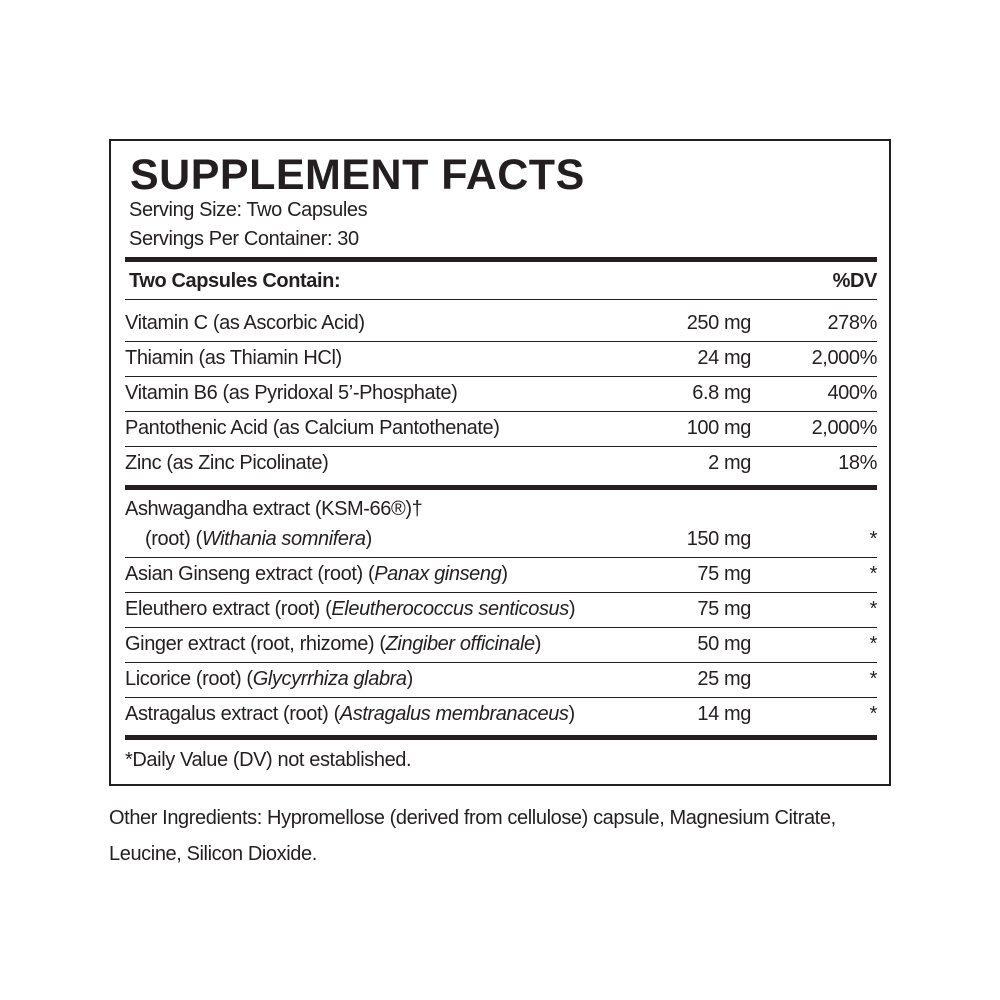 The height and width of the screenshot is (1000, 1000). What do you see at coordinates (268, 760) in the screenshot?
I see `footnote: *Daily Value (DV) not established.` at bounding box center [268, 760].